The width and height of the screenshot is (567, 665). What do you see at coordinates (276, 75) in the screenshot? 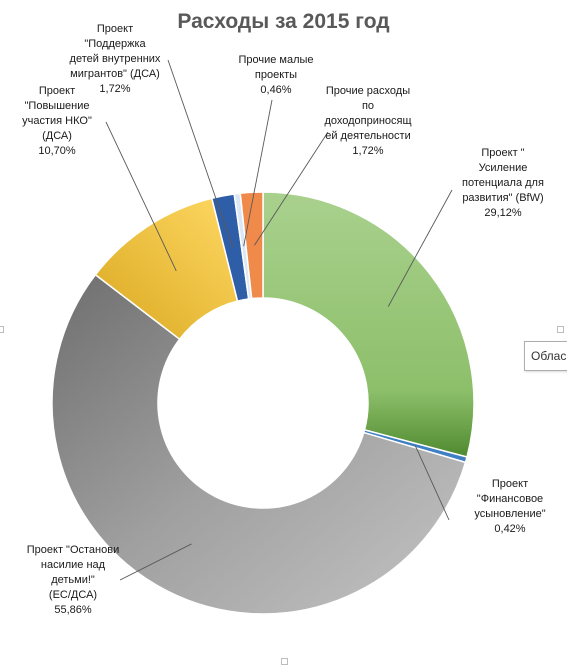
I see `label-small-projects: Прочие малые проекты 0,46%` at bounding box center [276, 75].